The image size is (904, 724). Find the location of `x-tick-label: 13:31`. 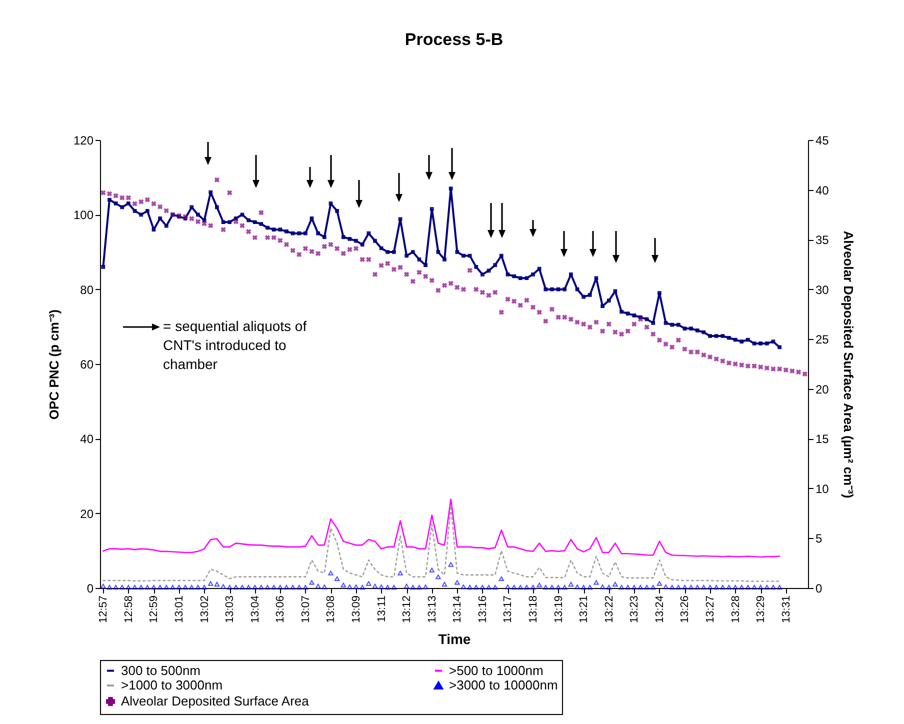

x-tick-label: 13:31 is located at coordinates (786, 610).